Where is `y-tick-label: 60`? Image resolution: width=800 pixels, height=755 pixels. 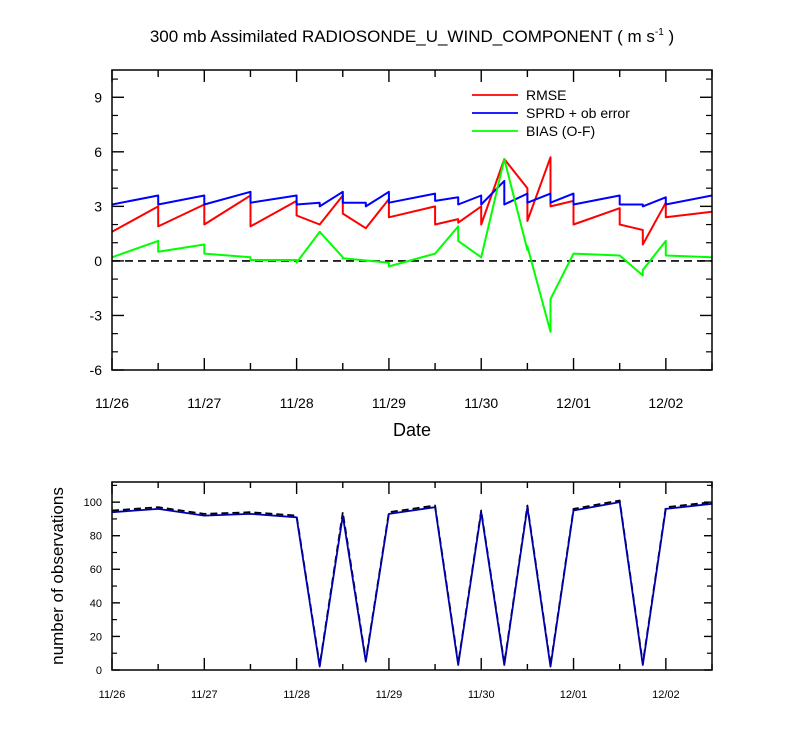 y-tick-label: 60 is located at coordinates (96, 570).